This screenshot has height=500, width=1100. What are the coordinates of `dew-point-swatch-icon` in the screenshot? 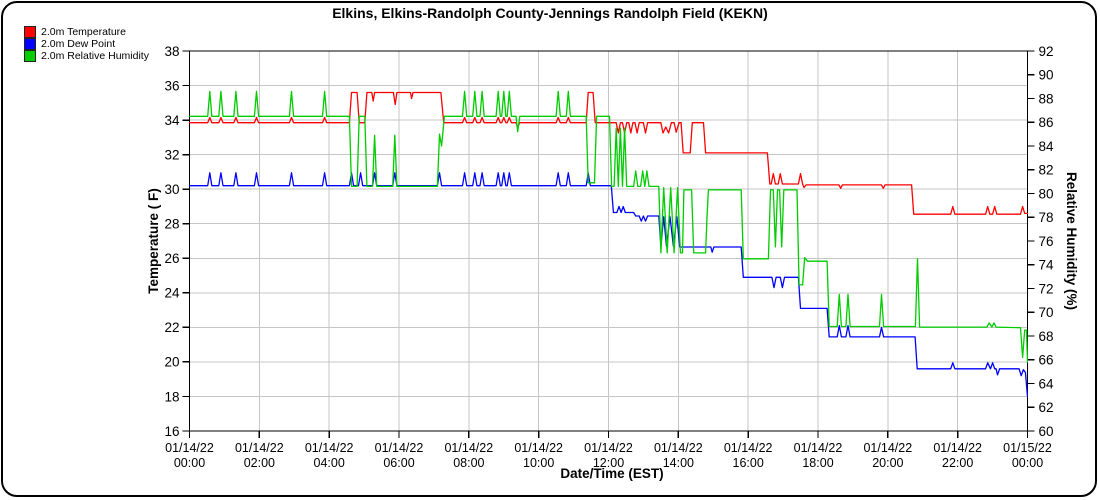 It's located at (30, 44).